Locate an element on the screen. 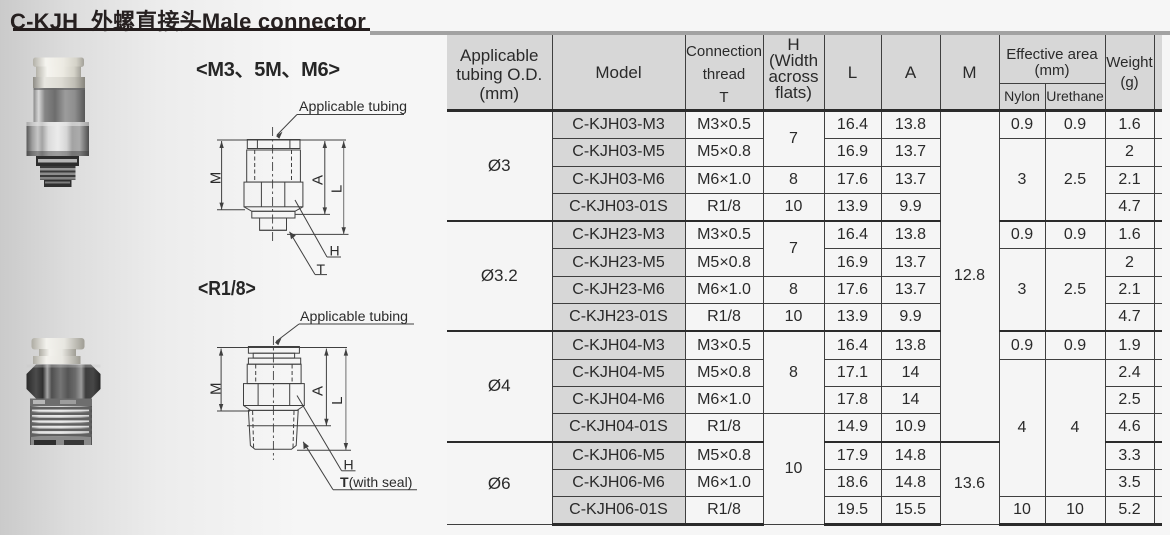 This screenshot has width=1170, height=535. svg-text: T(with seal) is located at coordinates (376, 482).